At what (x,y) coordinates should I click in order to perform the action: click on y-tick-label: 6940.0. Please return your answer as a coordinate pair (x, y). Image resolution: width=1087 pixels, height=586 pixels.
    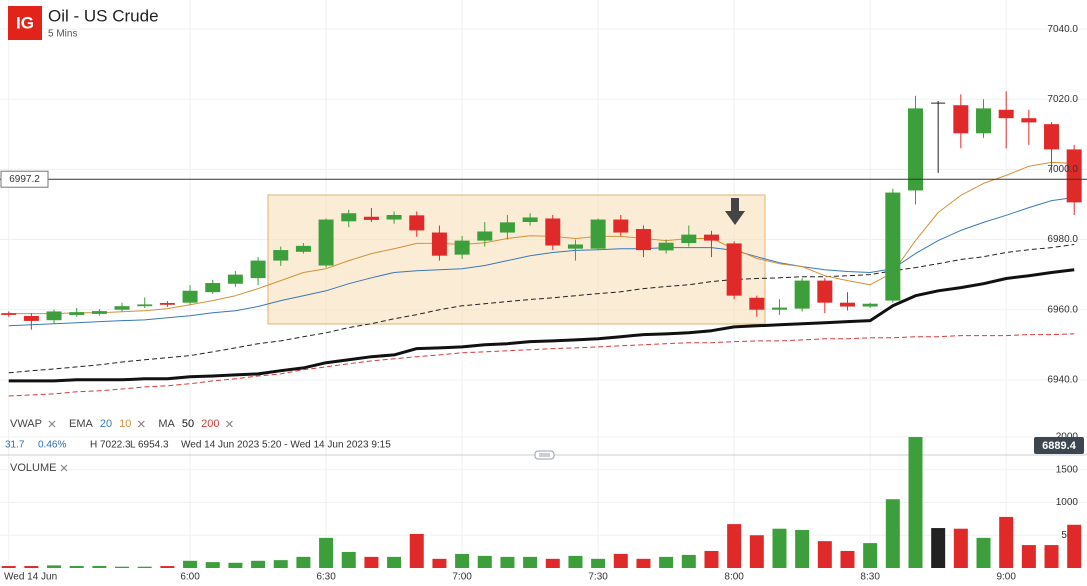
    Looking at the image, I should click on (1062, 379).